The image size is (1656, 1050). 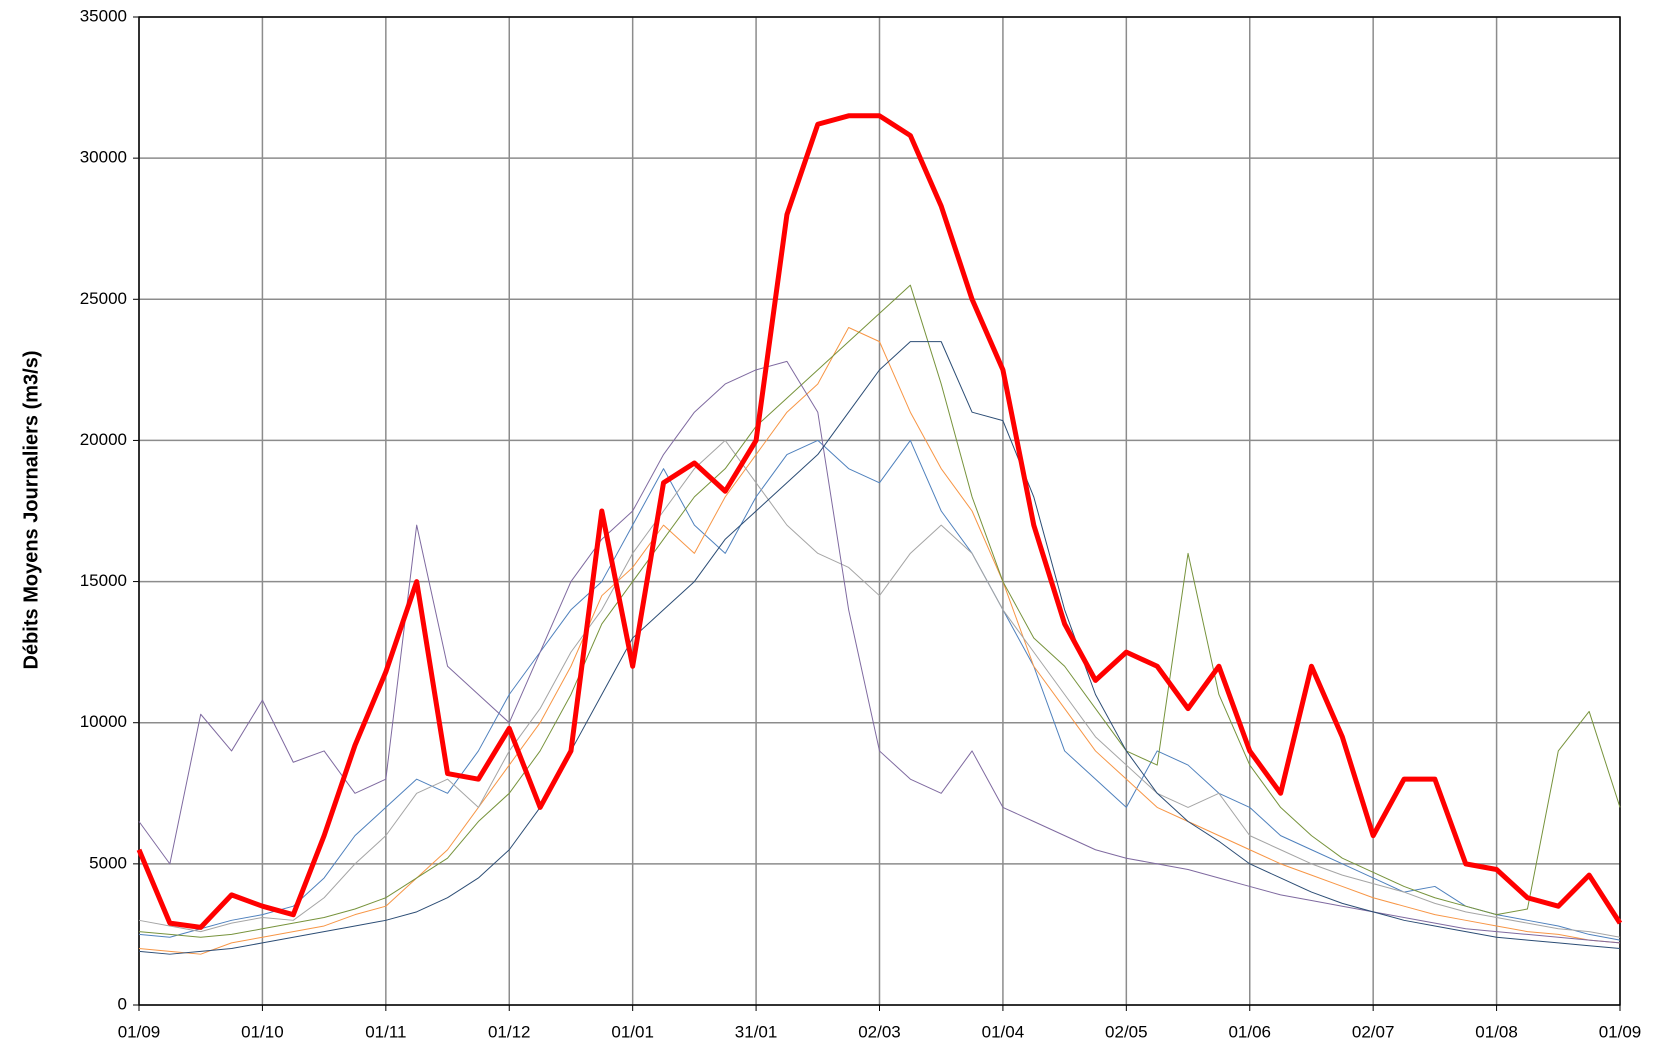 What do you see at coordinates (103, 15) in the screenshot?
I see `y-tick-label: 35000` at bounding box center [103, 15].